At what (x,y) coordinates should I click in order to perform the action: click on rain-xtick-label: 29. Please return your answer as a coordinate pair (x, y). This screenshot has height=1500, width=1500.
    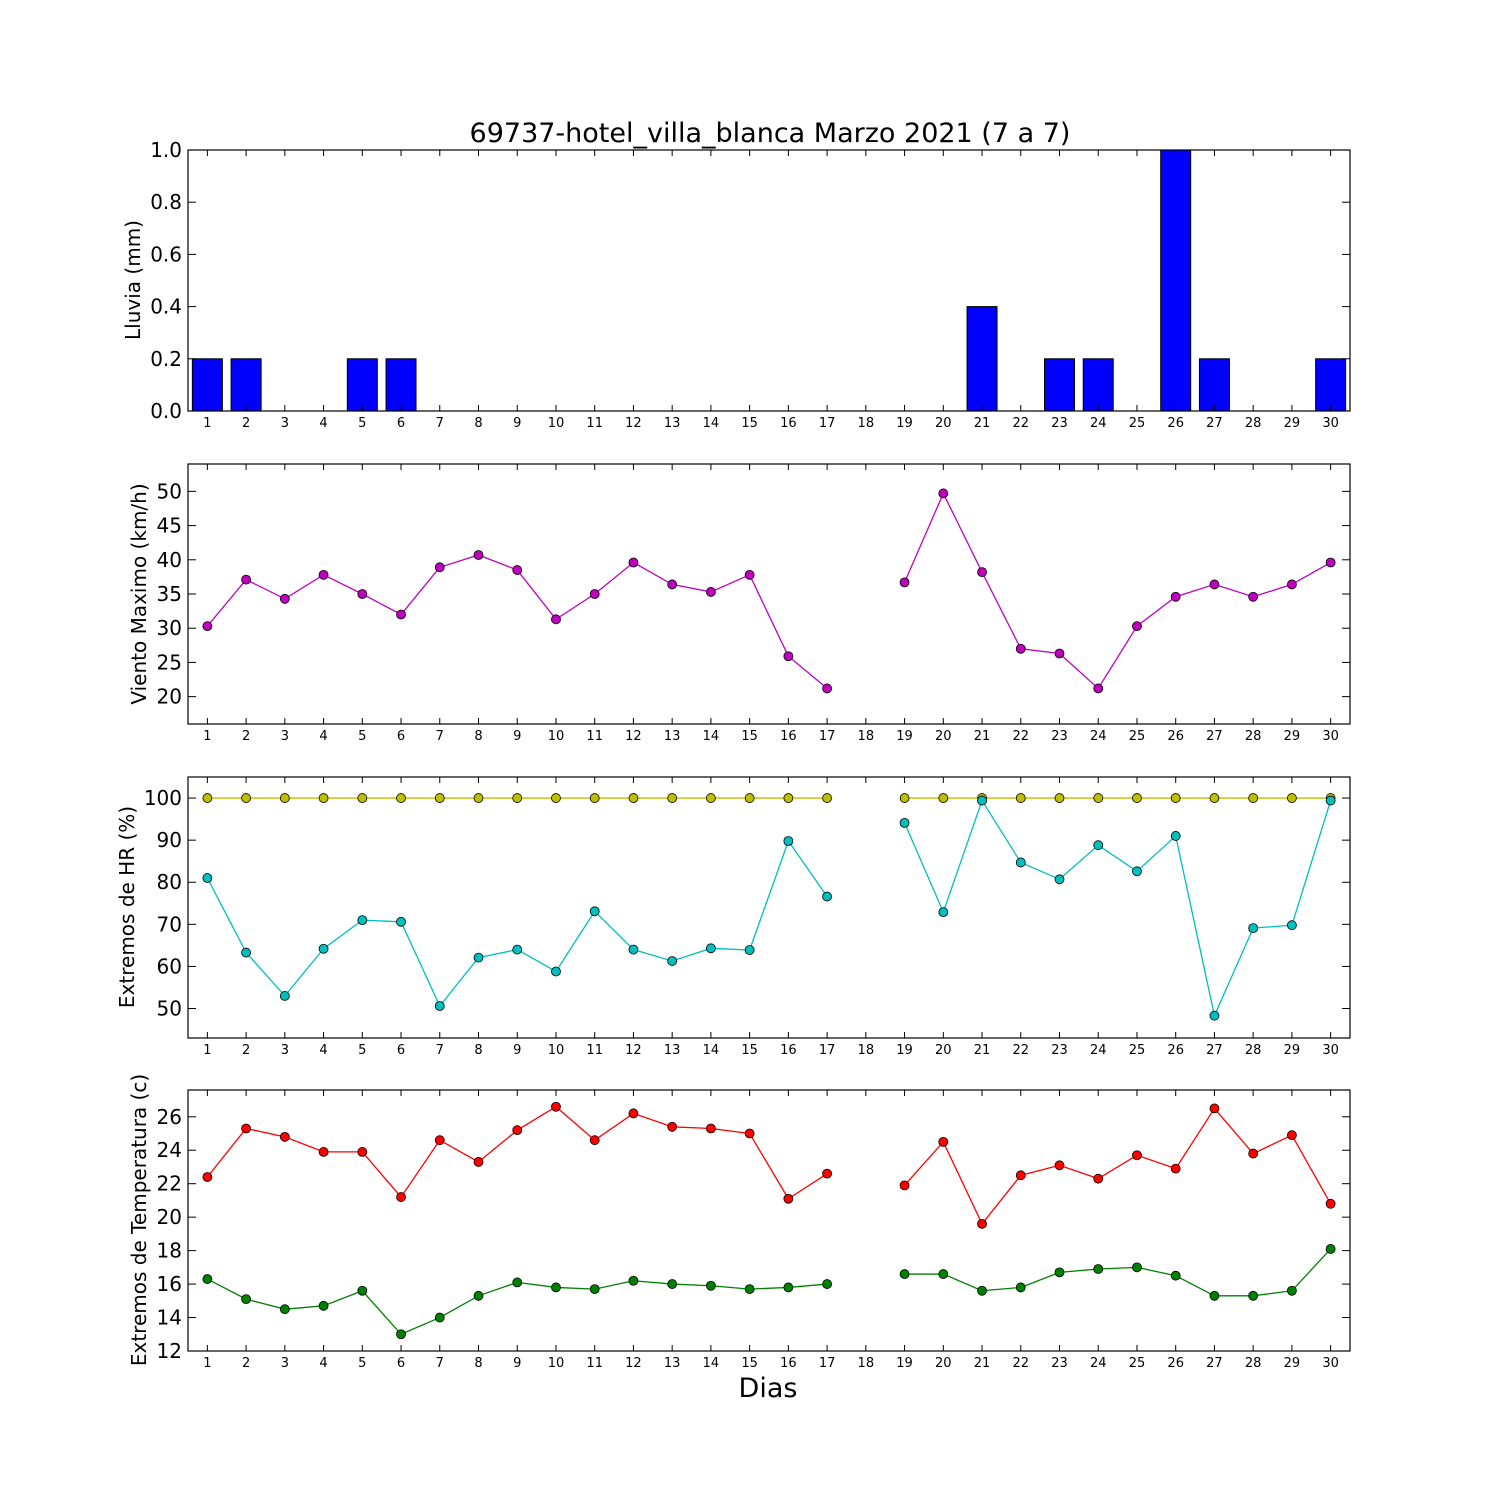
    Looking at the image, I should click on (1292, 423).